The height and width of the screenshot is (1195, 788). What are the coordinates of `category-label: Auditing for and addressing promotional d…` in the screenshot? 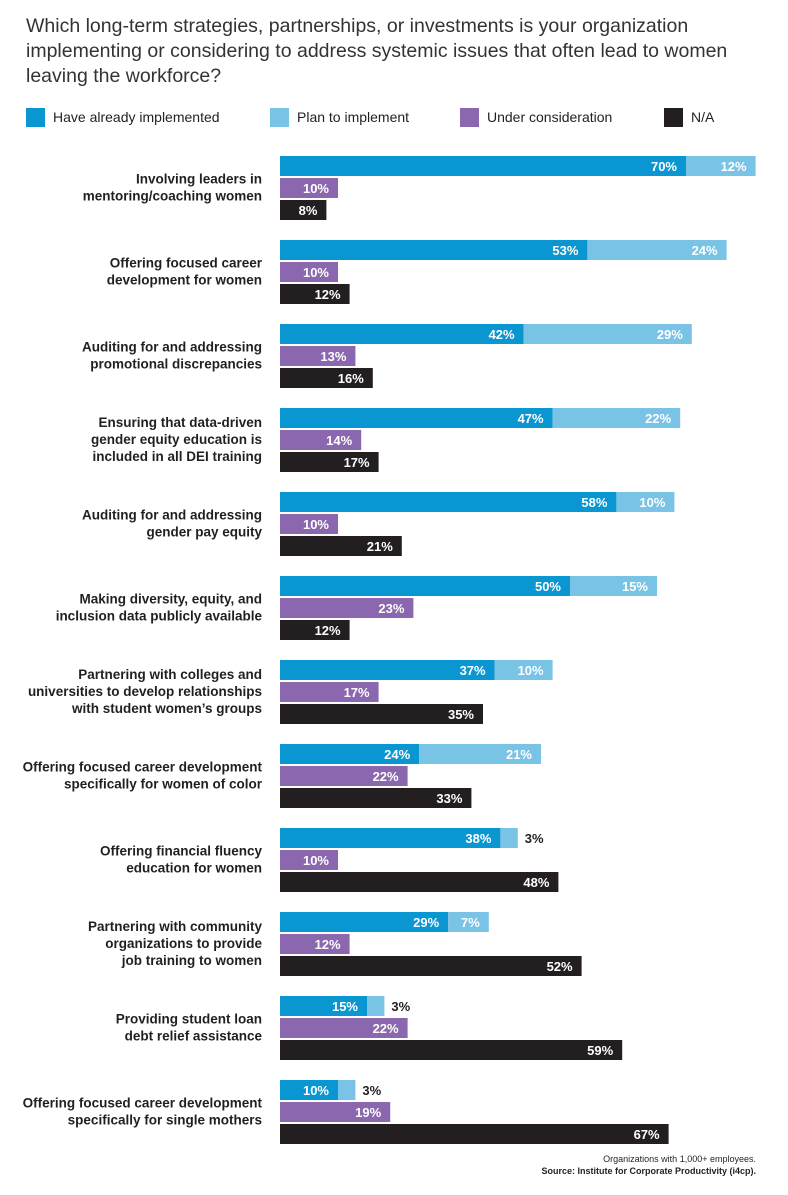 It's located at (172, 356).